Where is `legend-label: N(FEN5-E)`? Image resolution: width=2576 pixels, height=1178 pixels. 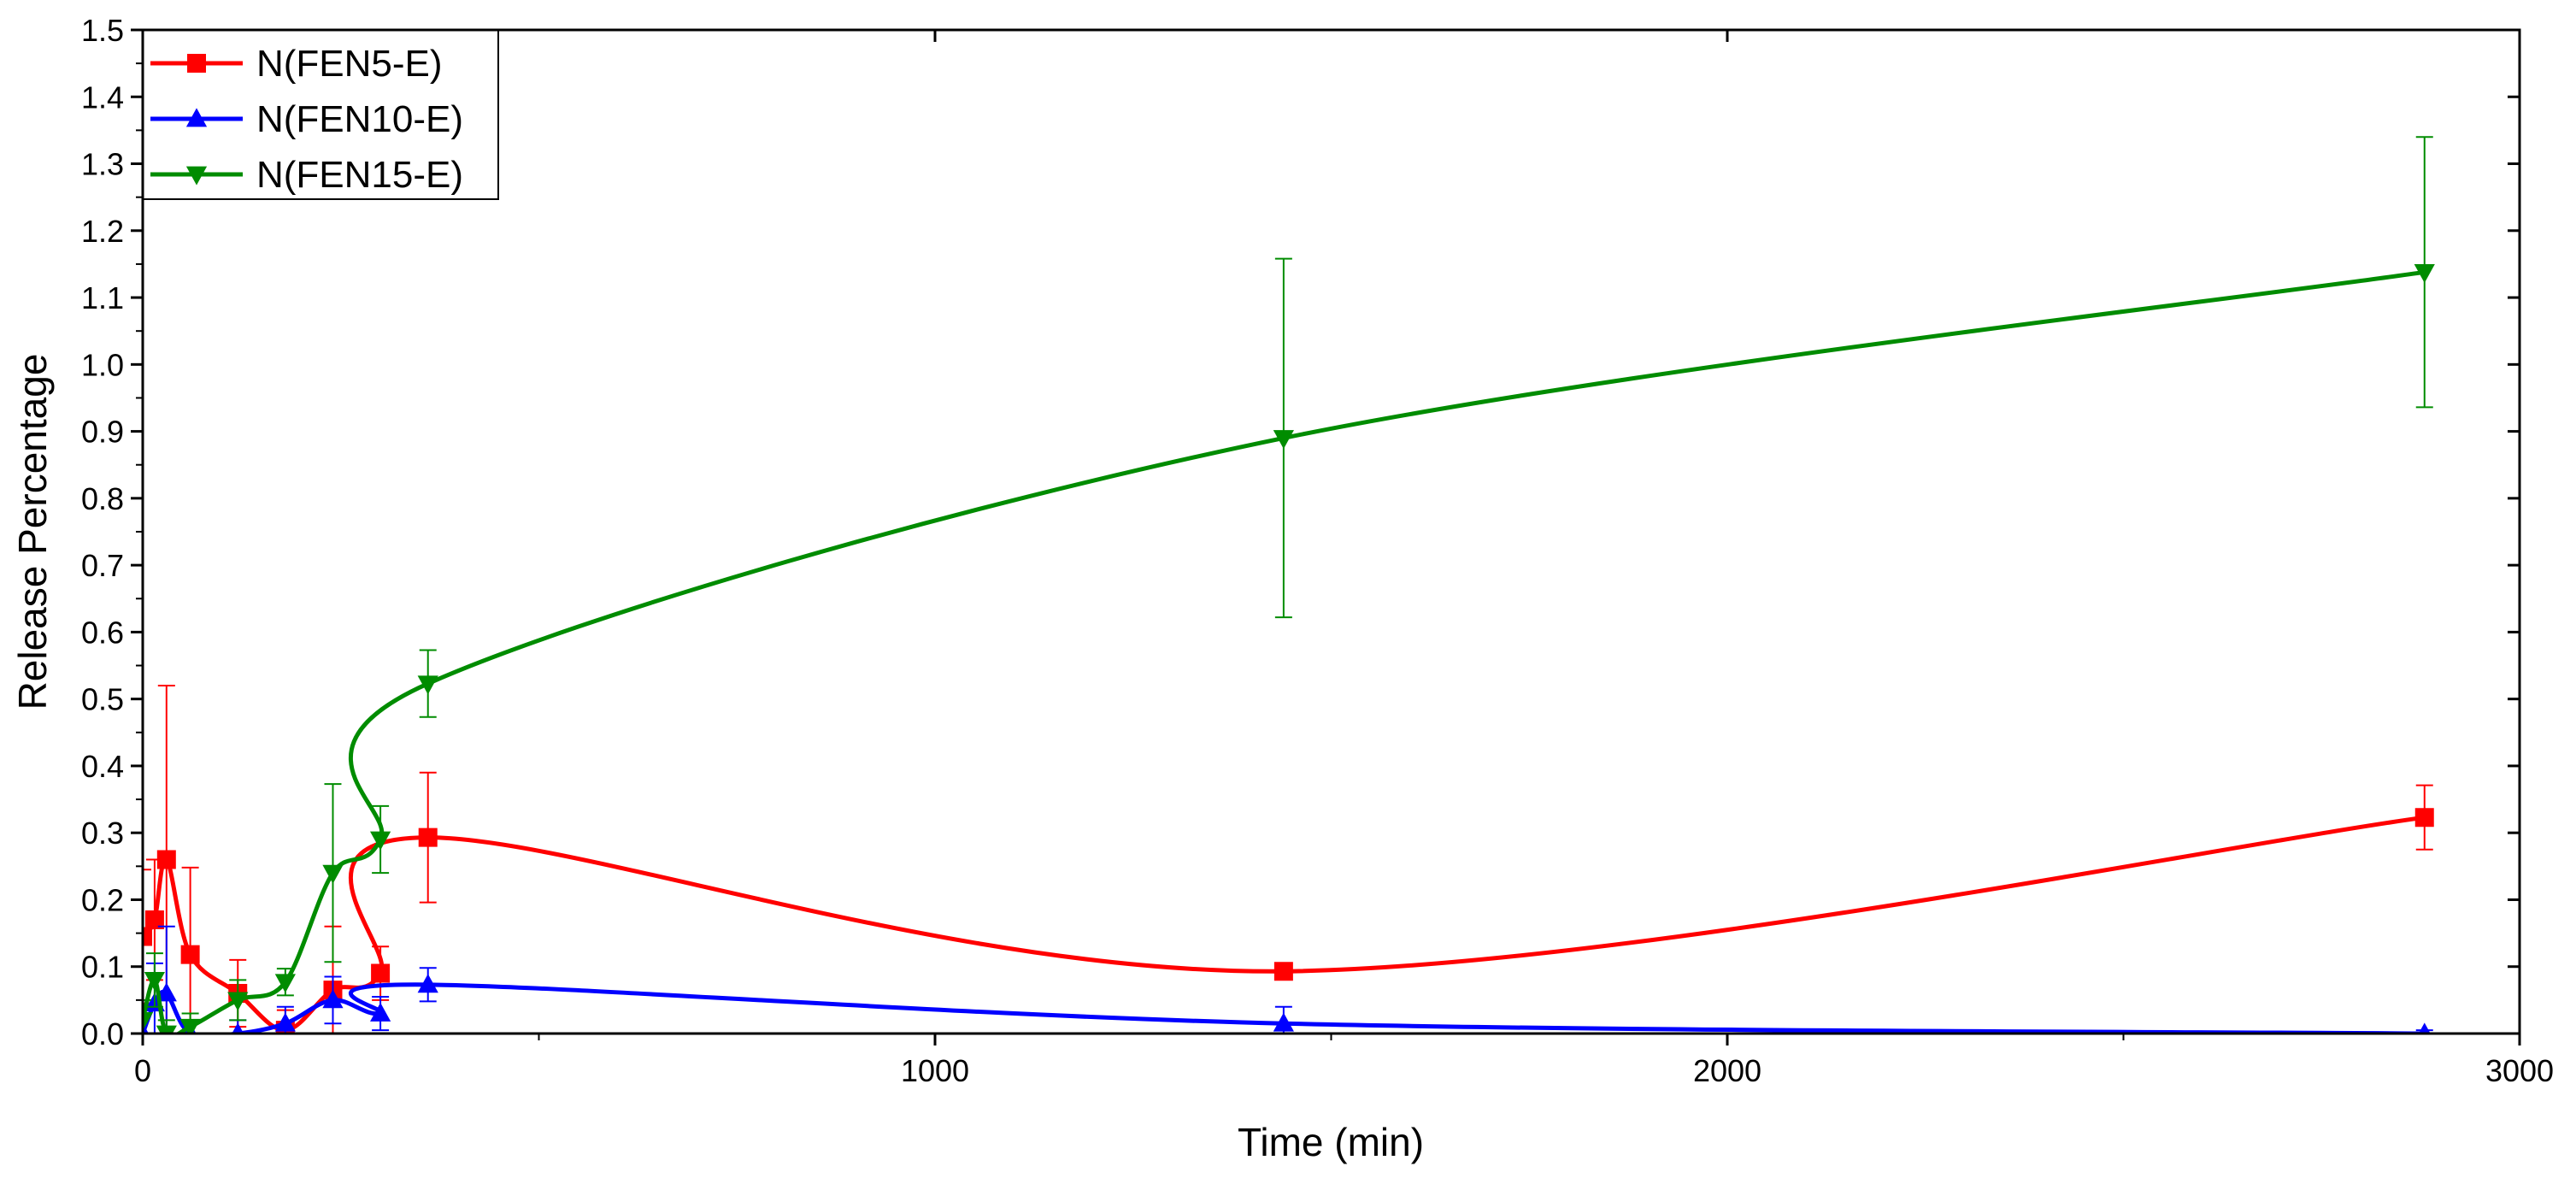 legend-label: N(FEN5-E) is located at coordinates (349, 64).